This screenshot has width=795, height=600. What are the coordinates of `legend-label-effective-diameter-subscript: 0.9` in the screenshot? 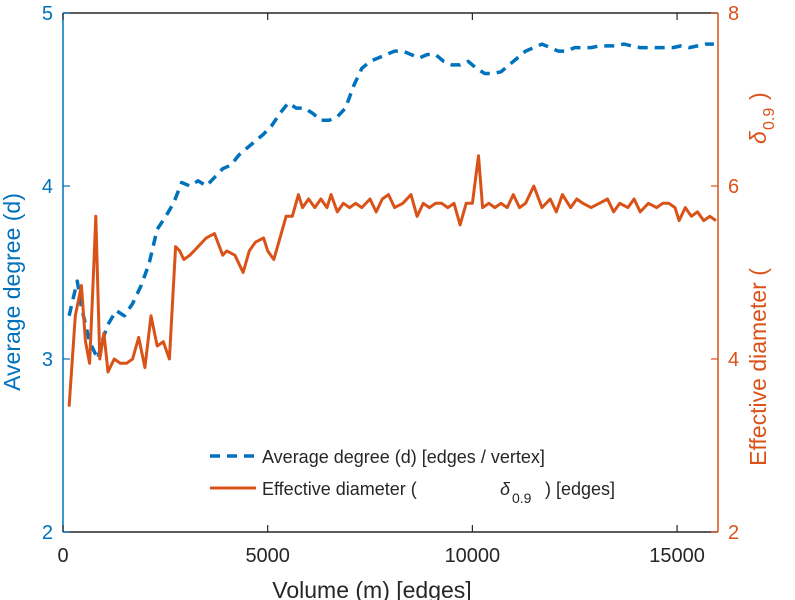 It's located at (522, 498).